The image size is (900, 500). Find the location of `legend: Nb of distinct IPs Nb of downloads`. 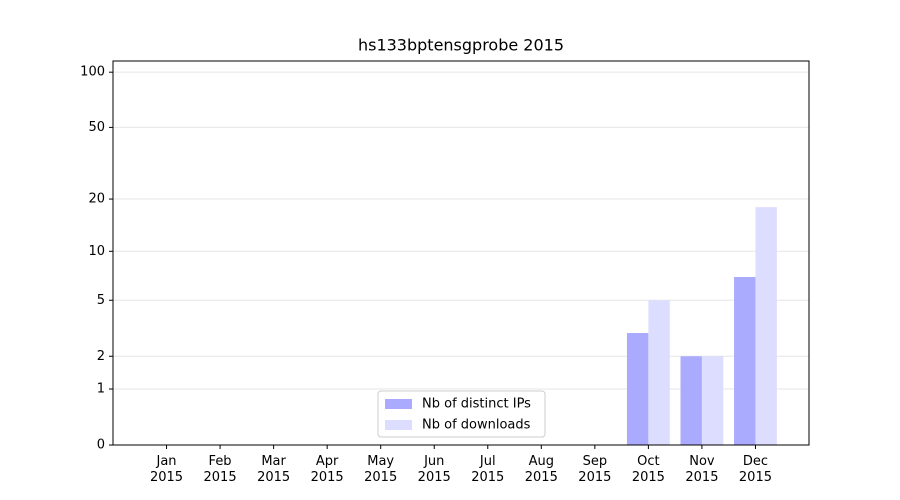

legend: Nb of distinct IPs Nb of downloads is located at coordinates (461, 414).